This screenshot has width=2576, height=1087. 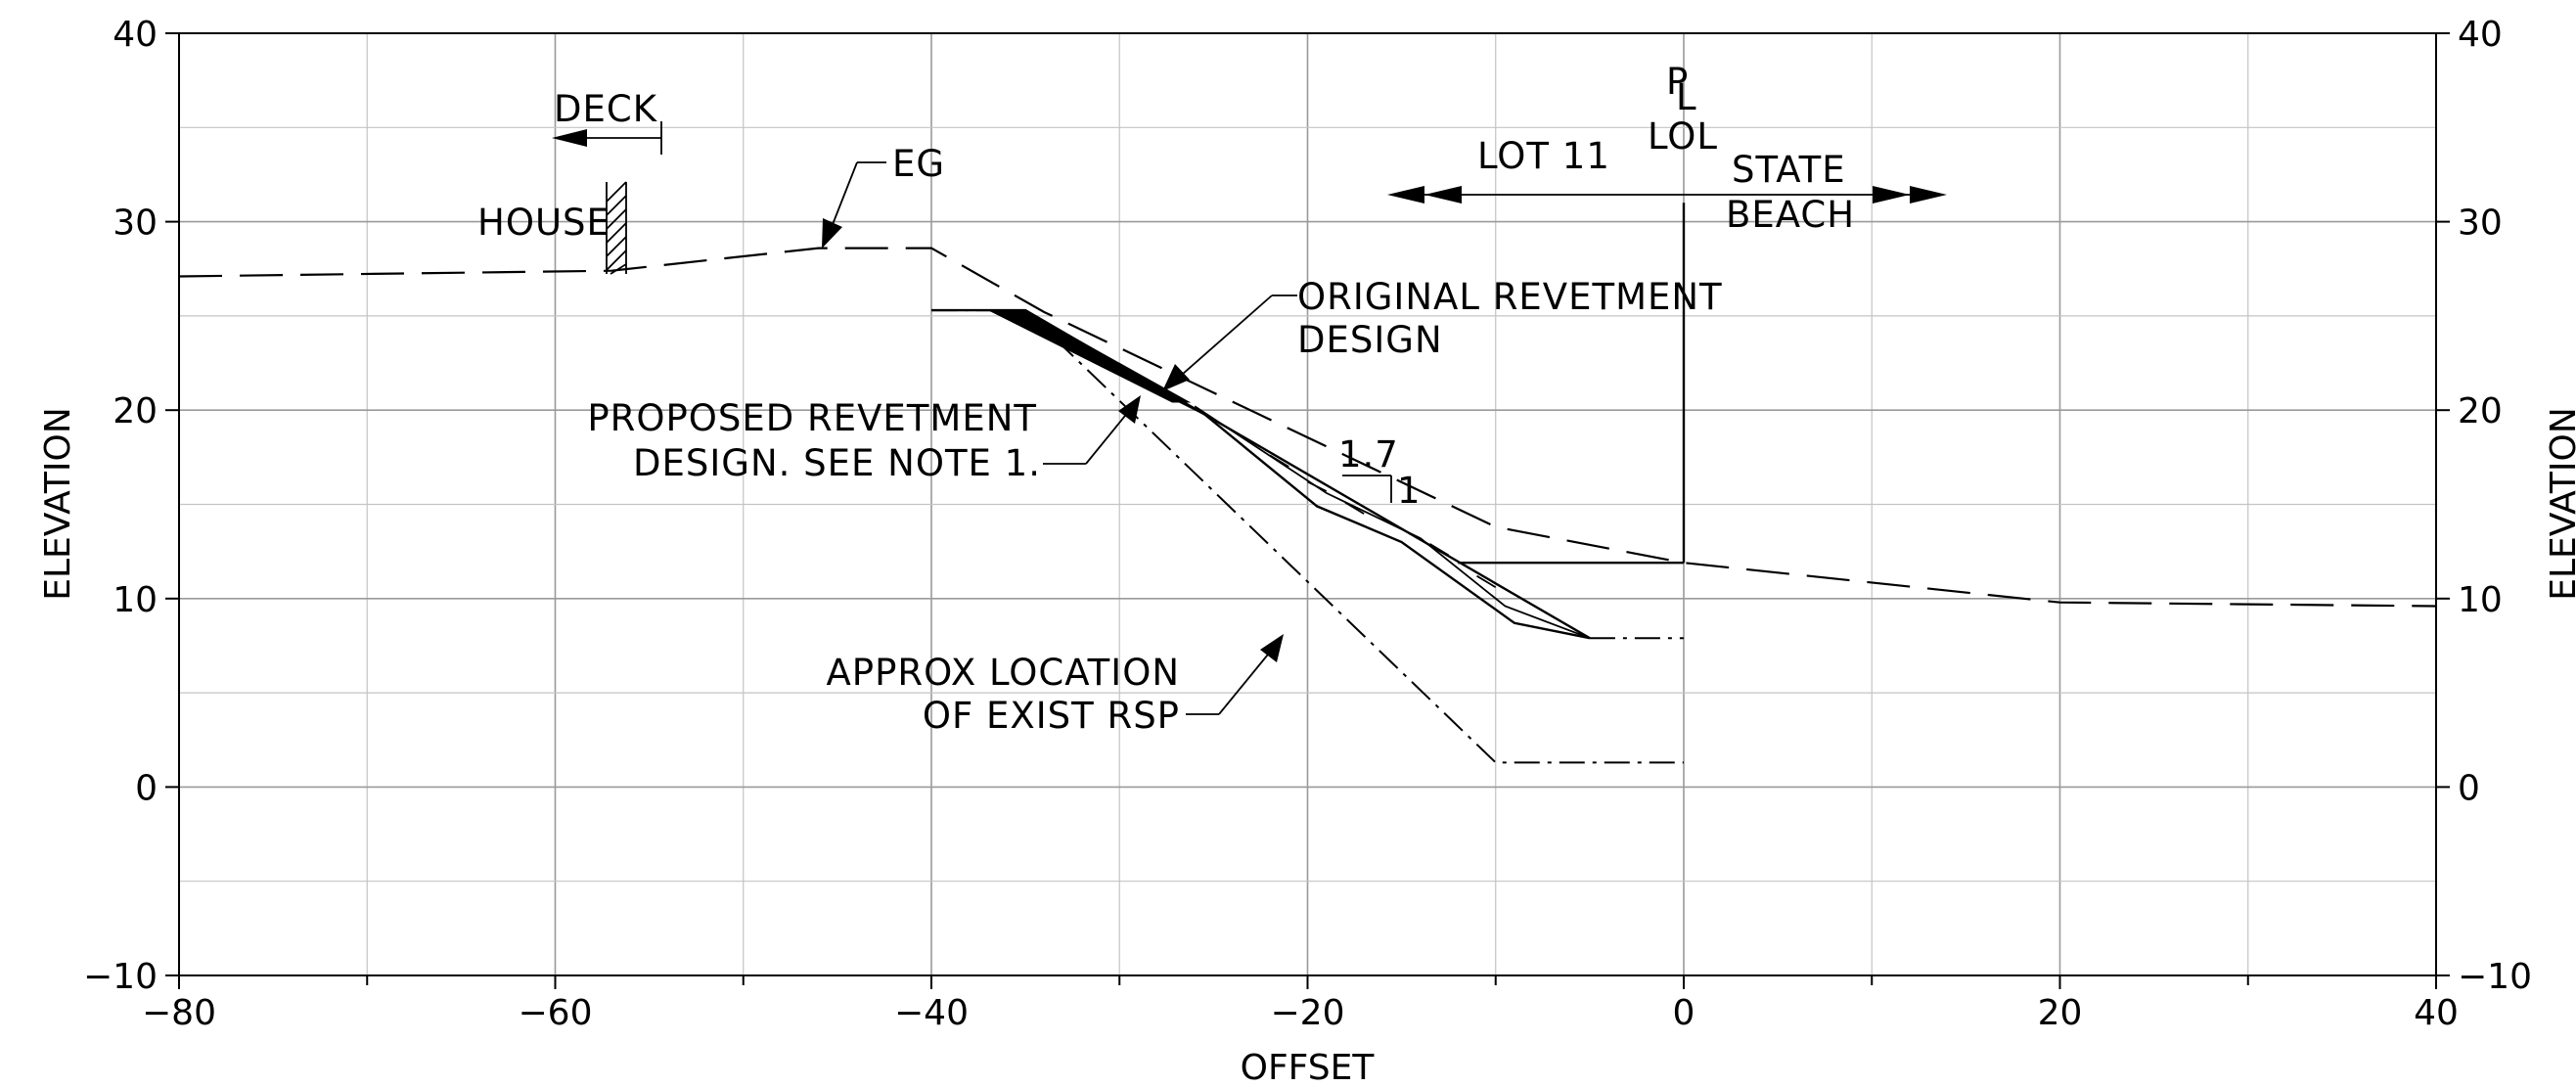 I want to click on y-tick-label-right: −10, so click(x=2495, y=977).